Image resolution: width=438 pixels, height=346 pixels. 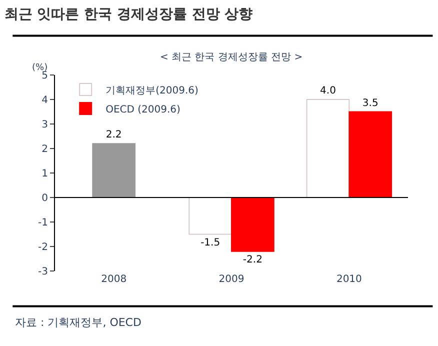 I want to click on data-label: -2.2, so click(x=252, y=260).